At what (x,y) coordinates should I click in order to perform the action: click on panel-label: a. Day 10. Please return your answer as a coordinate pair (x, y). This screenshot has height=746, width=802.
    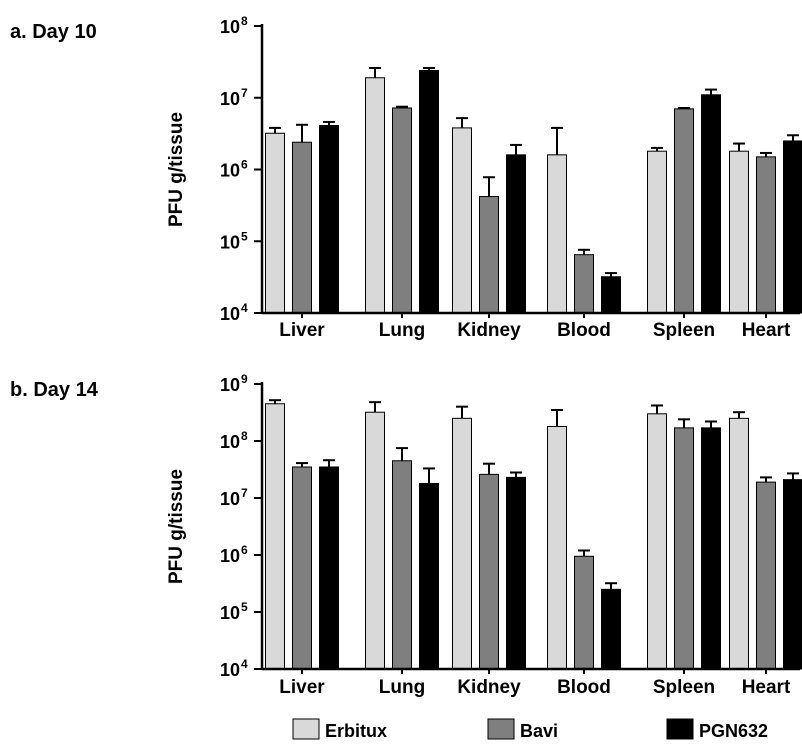
    Looking at the image, I should click on (53, 32).